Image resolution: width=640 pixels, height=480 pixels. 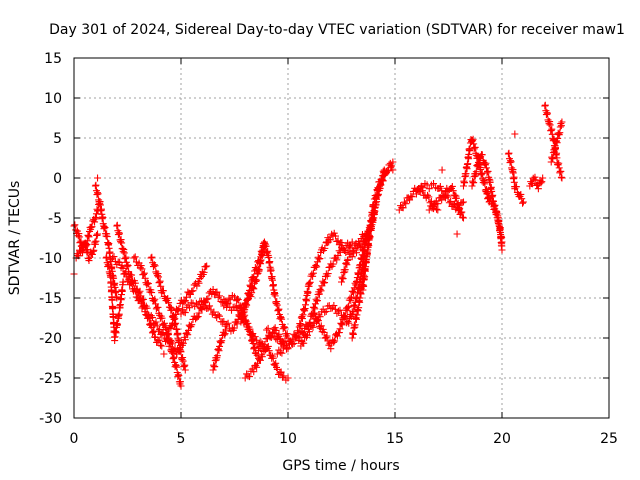 What do you see at coordinates (50, 339) in the screenshot?
I see `y-tick-label: -20` at bounding box center [50, 339].